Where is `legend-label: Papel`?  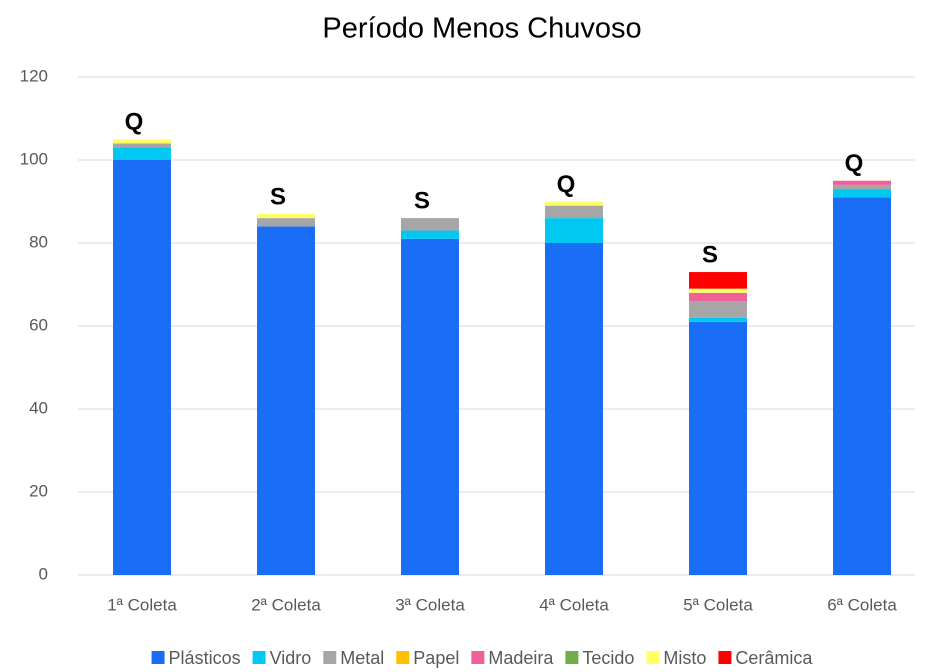
legend-label: Papel is located at coordinates (436, 658).